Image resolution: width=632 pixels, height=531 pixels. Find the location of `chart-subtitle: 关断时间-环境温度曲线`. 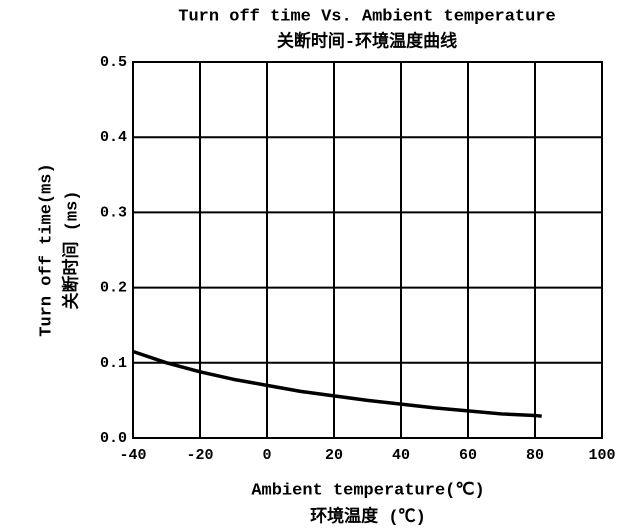

chart-subtitle: 关断时间-环境温度曲线 is located at coordinates (367, 41).